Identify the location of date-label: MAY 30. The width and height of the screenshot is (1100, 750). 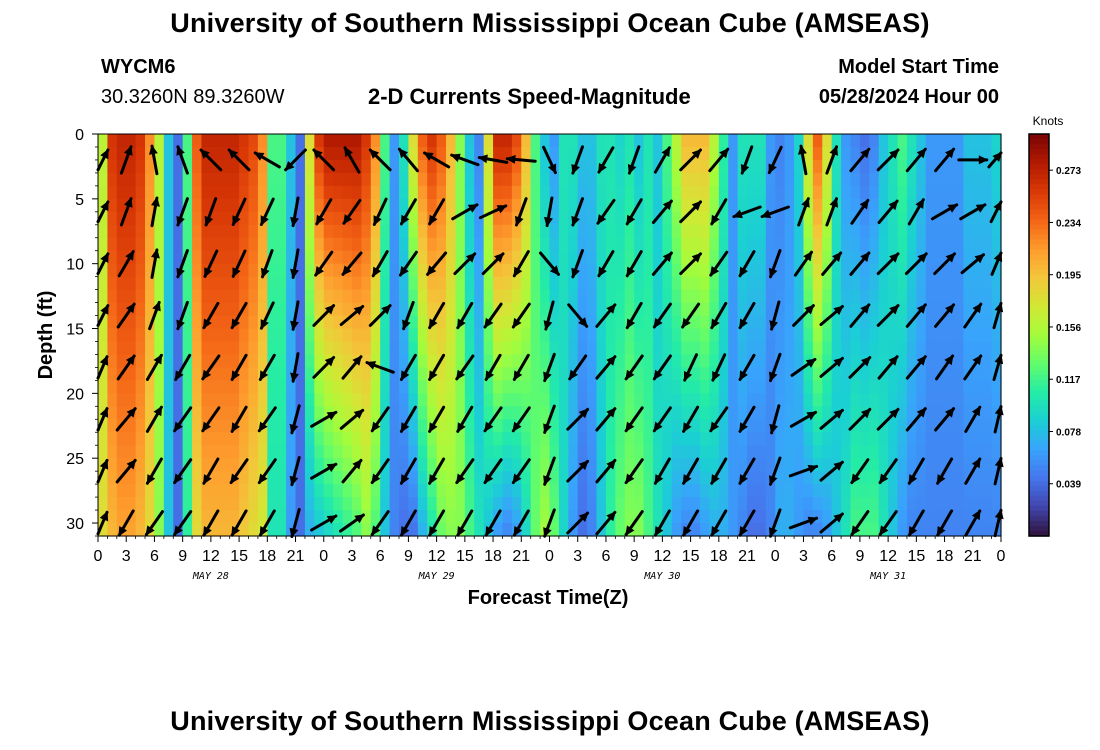
(661, 576).